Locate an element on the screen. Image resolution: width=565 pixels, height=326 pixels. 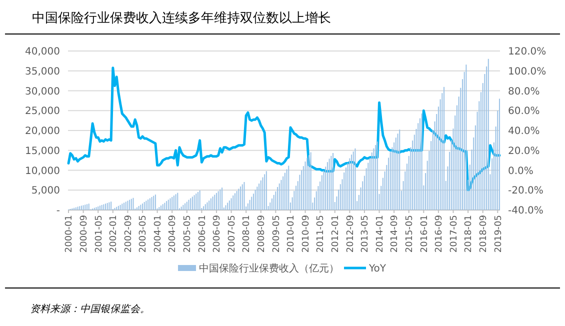
x-tick-label: 2018-09 is located at coordinates (483, 233).